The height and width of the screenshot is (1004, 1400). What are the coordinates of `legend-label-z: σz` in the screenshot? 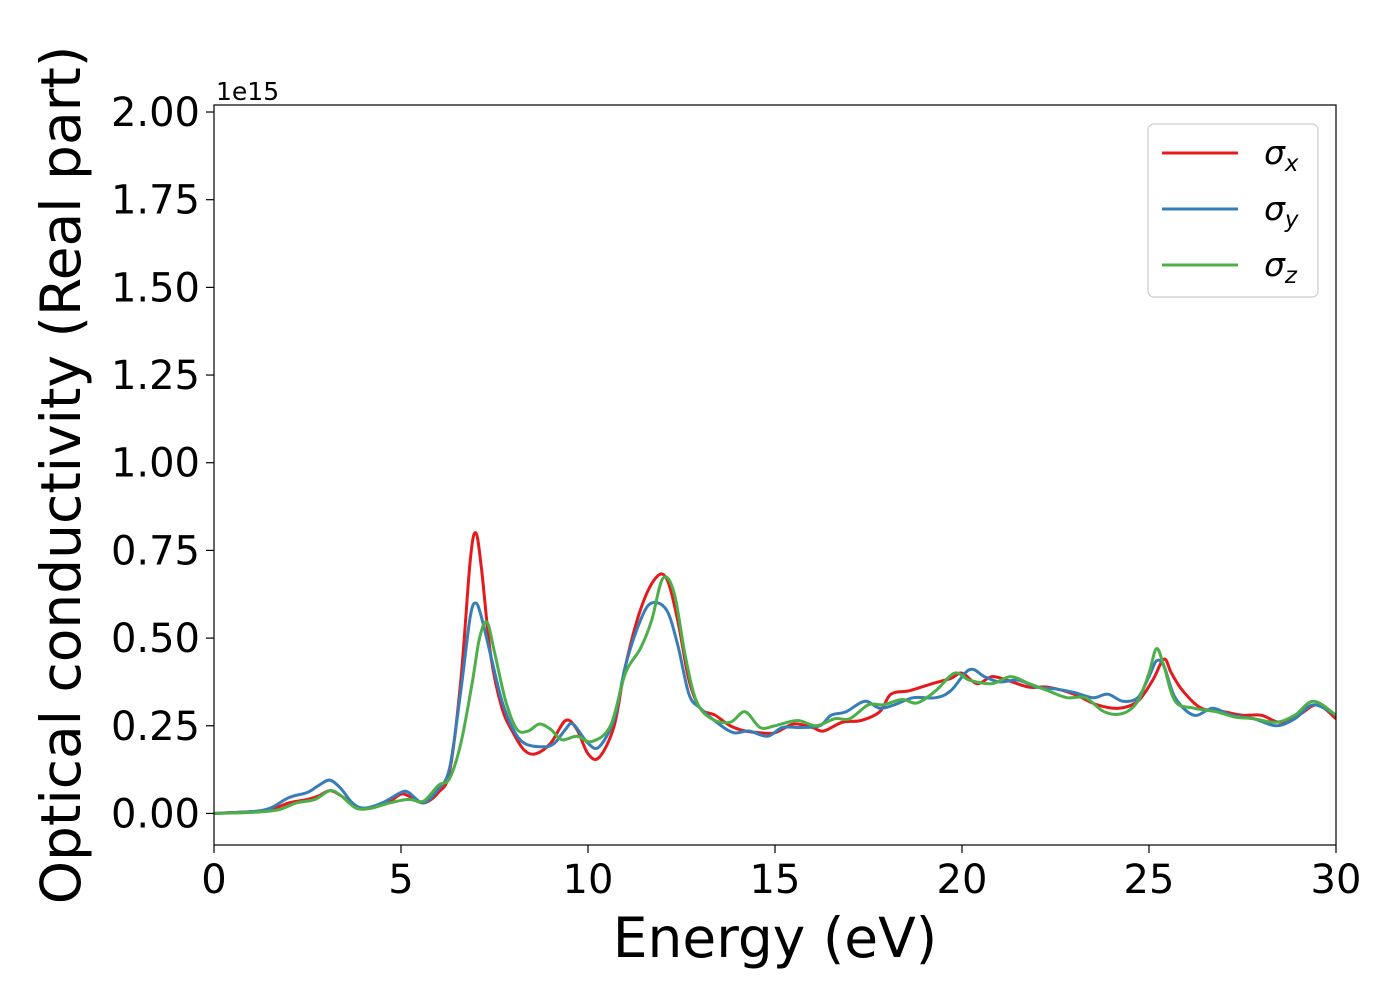 It's located at (1281, 267).